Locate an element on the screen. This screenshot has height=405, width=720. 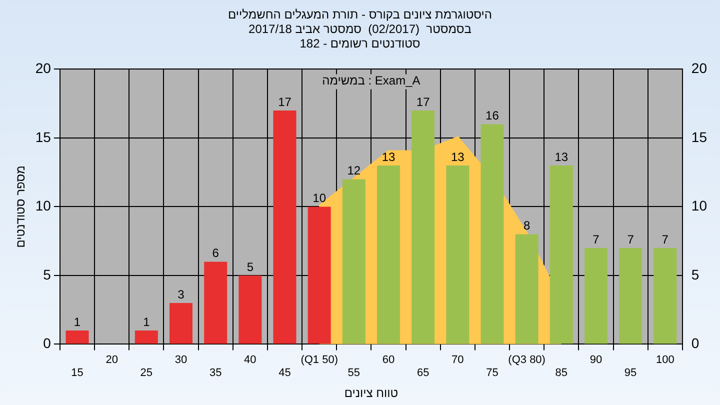
y-tick-label: 15 is located at coordinates (43, 136).